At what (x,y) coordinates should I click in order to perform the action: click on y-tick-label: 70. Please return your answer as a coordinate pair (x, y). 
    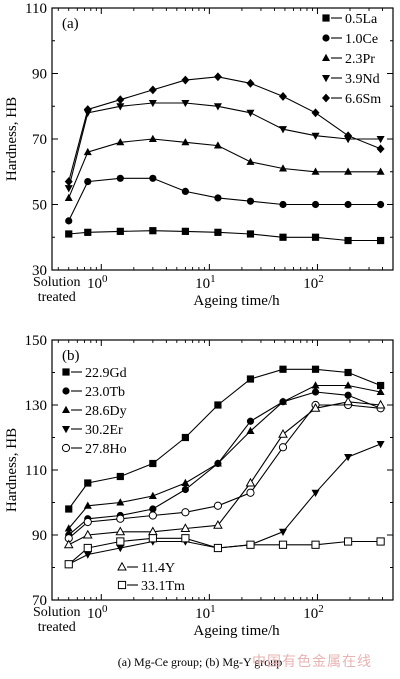
    Looking at the image, I should click on (39, 140).